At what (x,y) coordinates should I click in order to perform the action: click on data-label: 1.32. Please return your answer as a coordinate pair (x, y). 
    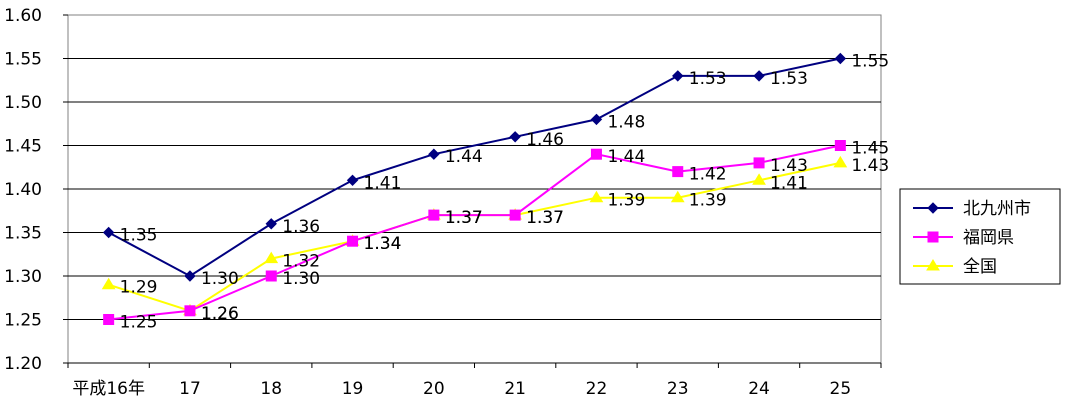
    Looking at the image, I should click on (301, 262).